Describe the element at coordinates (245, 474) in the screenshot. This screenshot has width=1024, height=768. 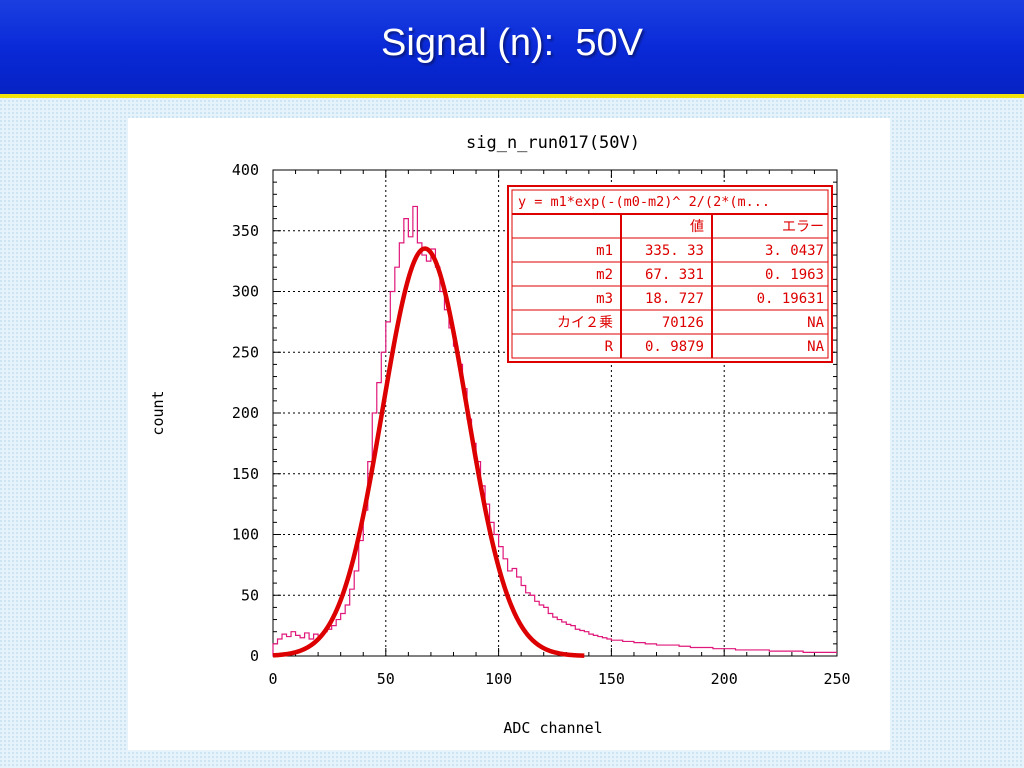
I see `y-tick-label: 150` at that location.